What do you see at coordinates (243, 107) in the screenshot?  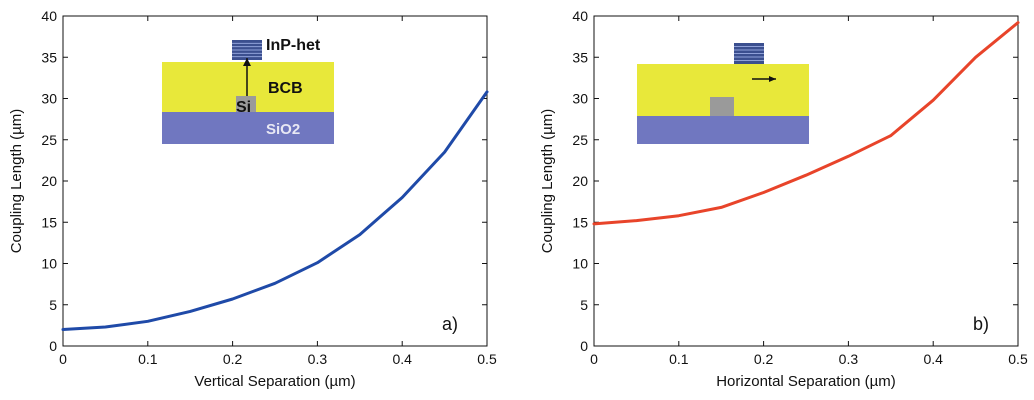 I see `inset-label-si: Si` at bounding box center [243, 107].